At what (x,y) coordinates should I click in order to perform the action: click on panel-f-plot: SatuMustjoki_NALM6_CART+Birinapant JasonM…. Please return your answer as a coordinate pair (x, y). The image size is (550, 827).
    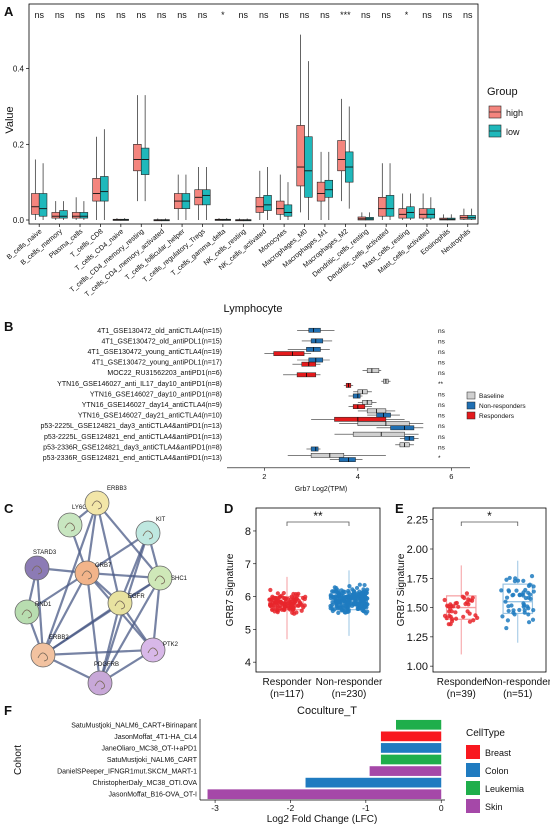
    Looking at the image, I should click on (251, 766).